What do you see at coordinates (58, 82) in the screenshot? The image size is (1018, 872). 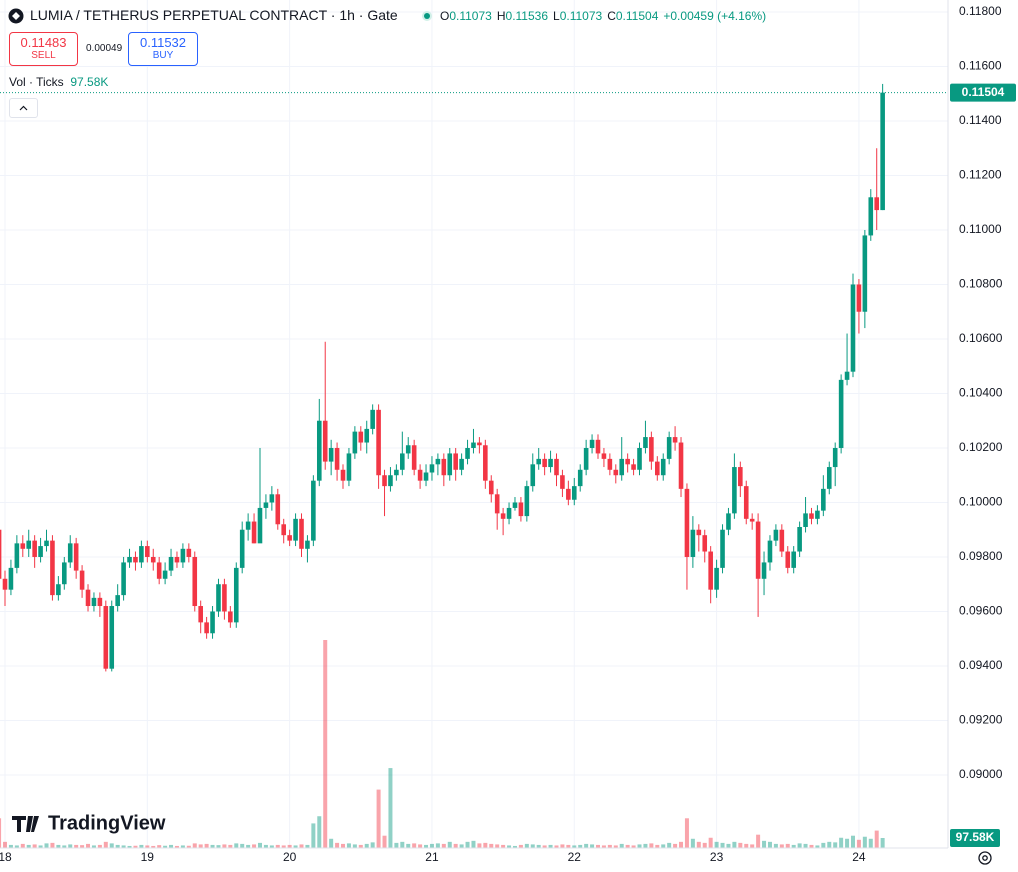 I see `volume-legend: Vol · Ticks 97.58K` at bounding box center [58, 82].